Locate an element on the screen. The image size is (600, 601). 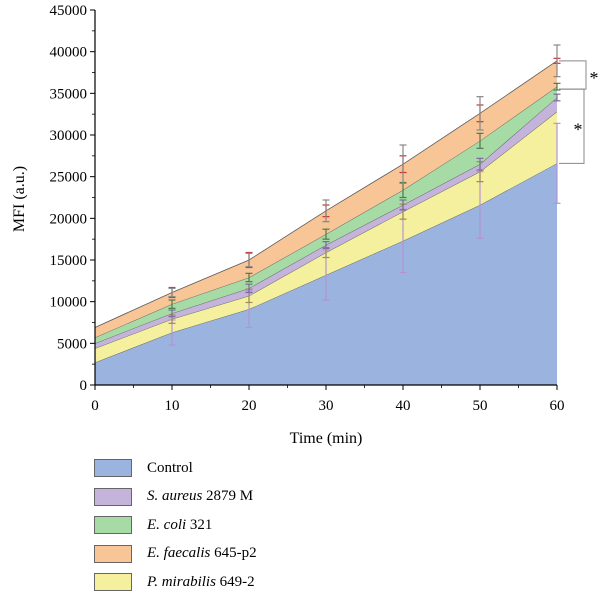
legend-label: P. mirabilis 649-2 is located at coordinates (201, 581).